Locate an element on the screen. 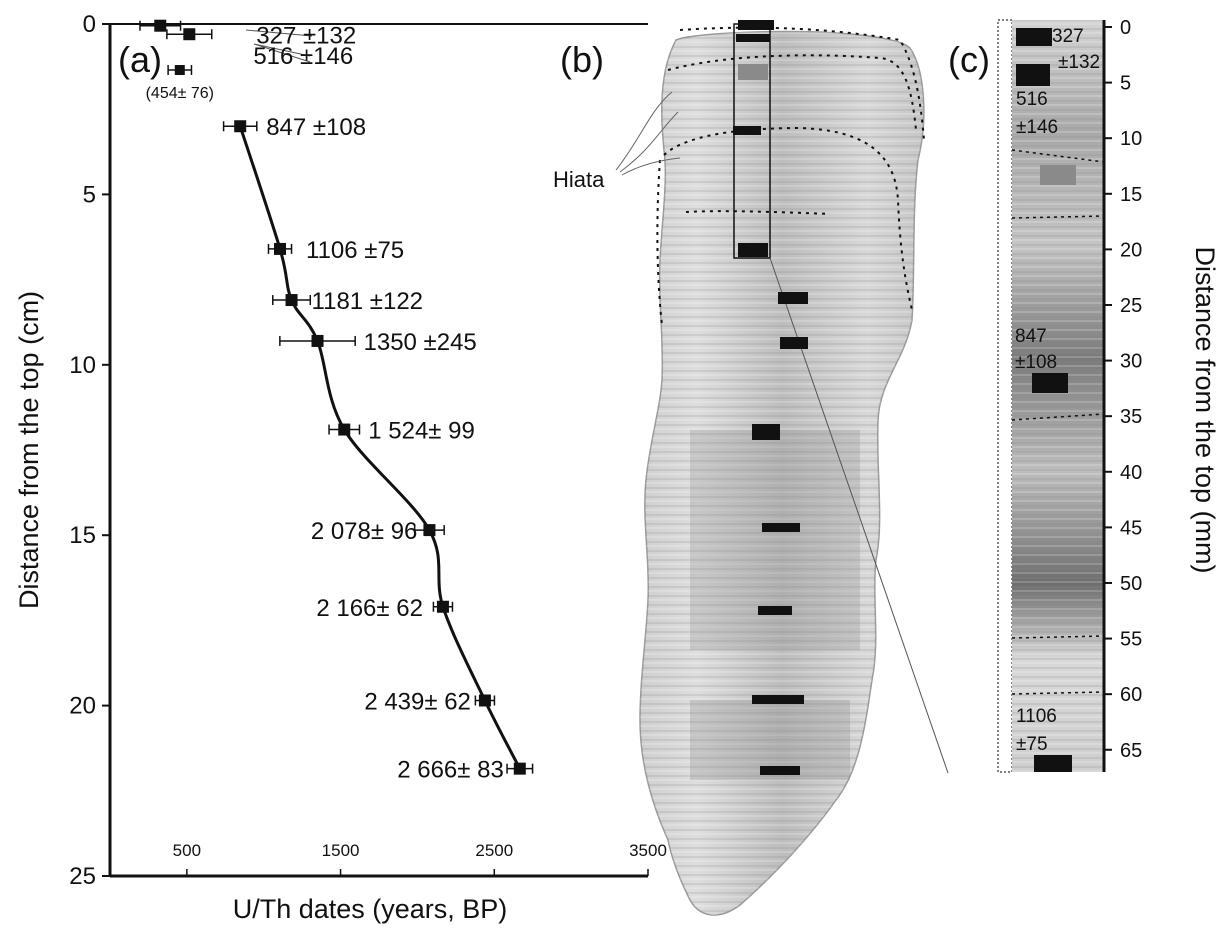  data-point: 1106 ±75 is located at coordinates (335, 250).